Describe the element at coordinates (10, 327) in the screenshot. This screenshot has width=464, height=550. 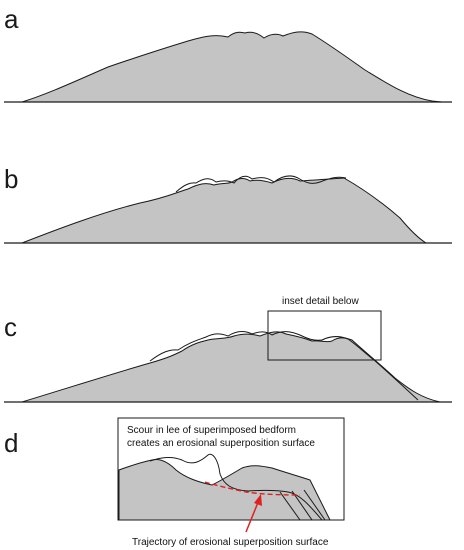
I see `panel-c-label: c` at that location.